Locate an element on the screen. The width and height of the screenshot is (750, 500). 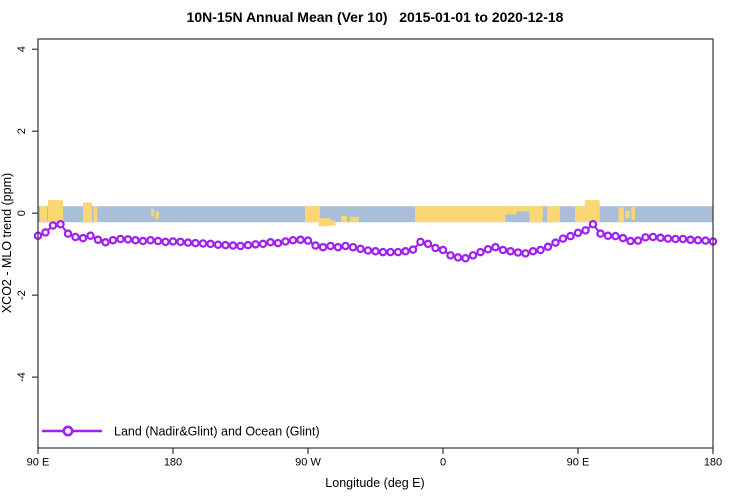
y-tick-label: 2 is located at coordinates (22, 131).